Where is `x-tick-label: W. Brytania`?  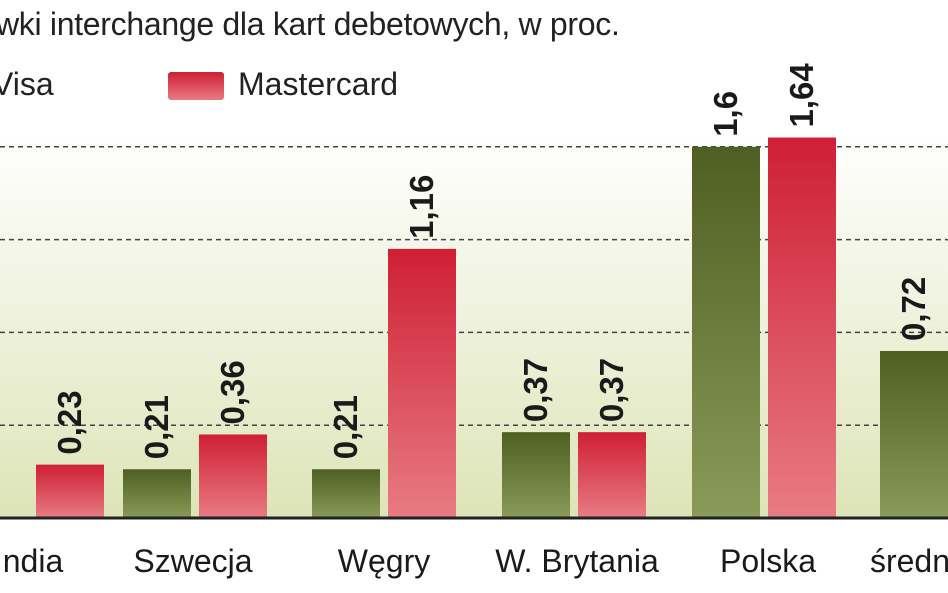
x-tick-label: W. Brytania is located at coordinates (577, 561).